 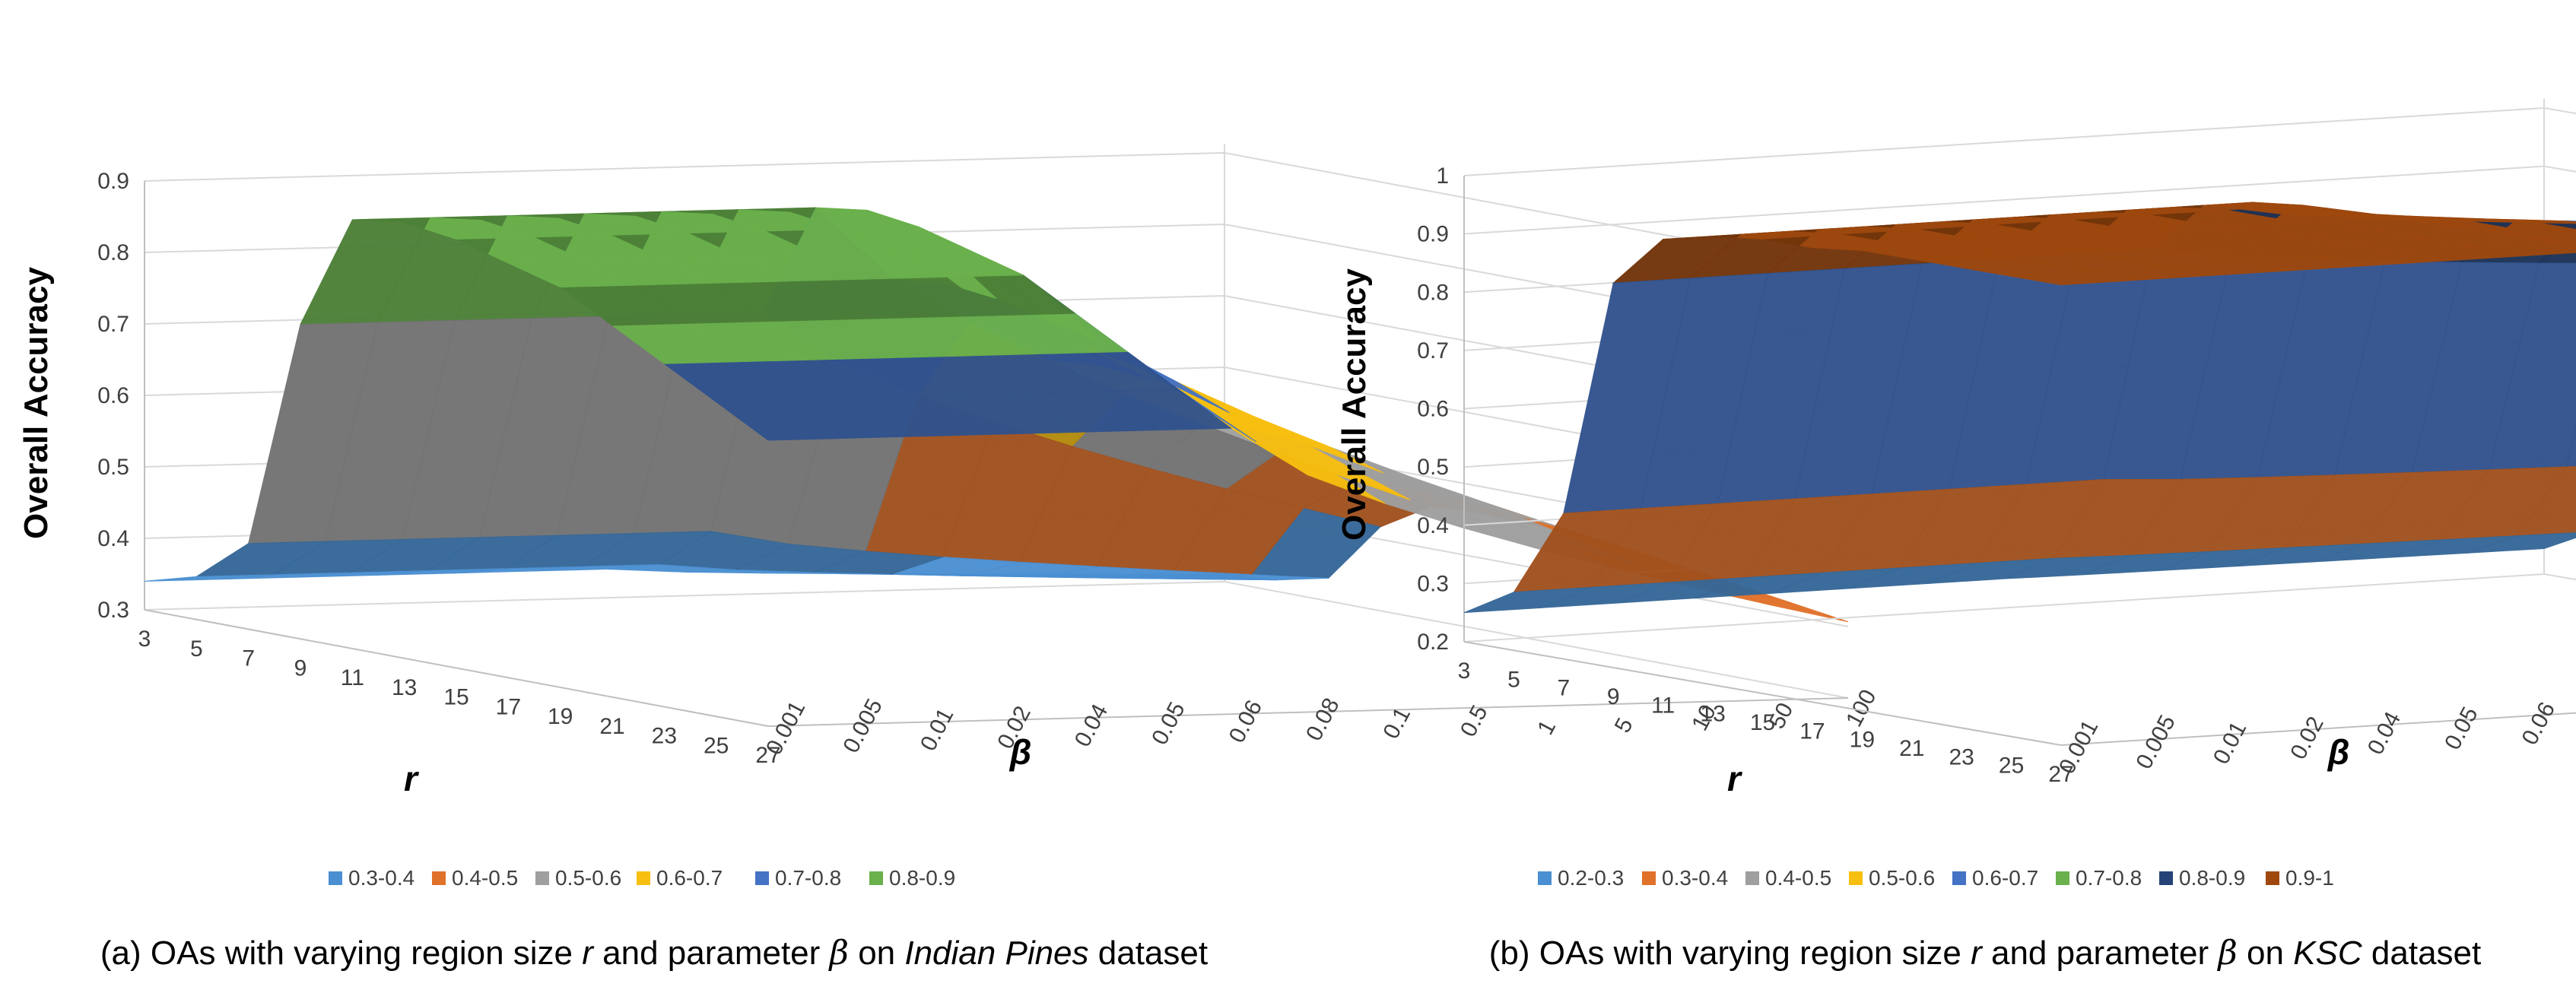 What do you see at coordinates (2060, 775) in the screenshot?
I see `r-tick-label: 27` at bounding box center [2060, 775].